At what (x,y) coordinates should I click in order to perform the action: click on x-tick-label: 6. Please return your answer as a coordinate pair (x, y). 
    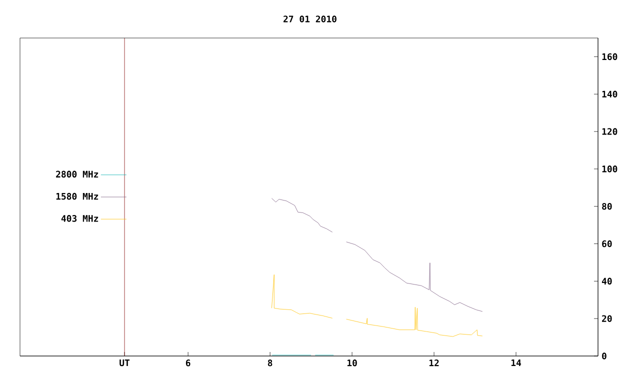
    Looking at the image, I should click on (188, 363).